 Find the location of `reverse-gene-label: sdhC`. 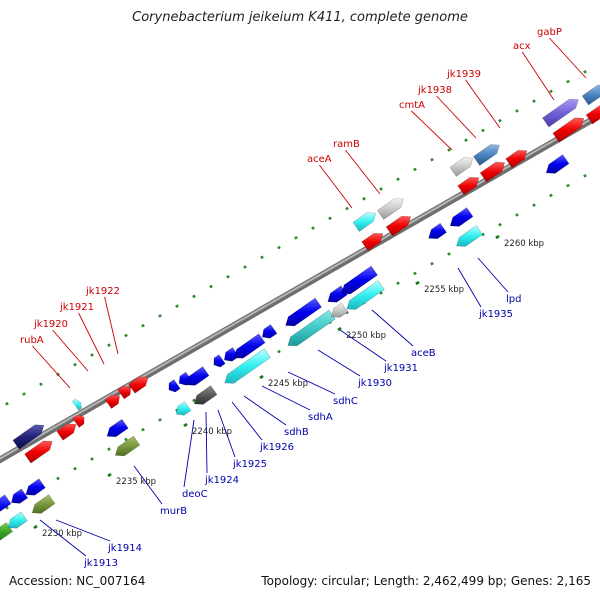

reverse-gene-label: sdhC is located at coordinates (345, 401).